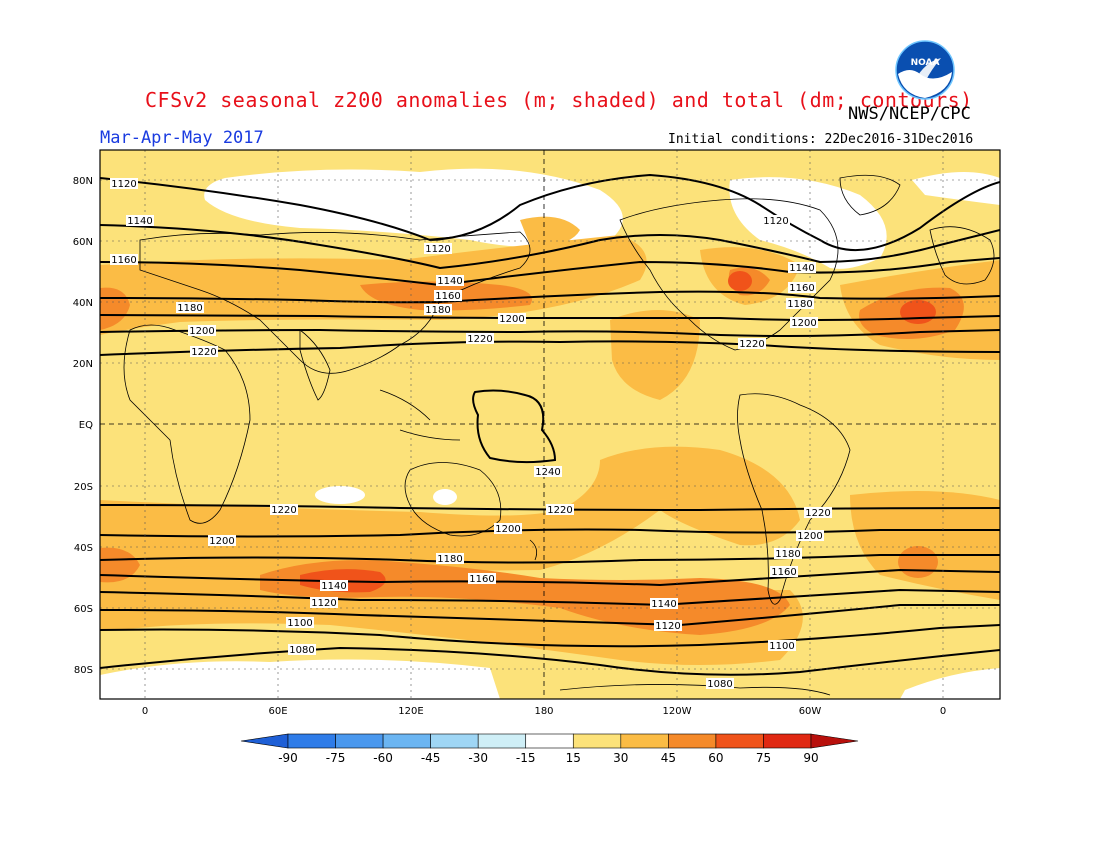 The width and height of the screenshot is (1100, 850). I want to click on lon-label: 120E, so click(410, 711).